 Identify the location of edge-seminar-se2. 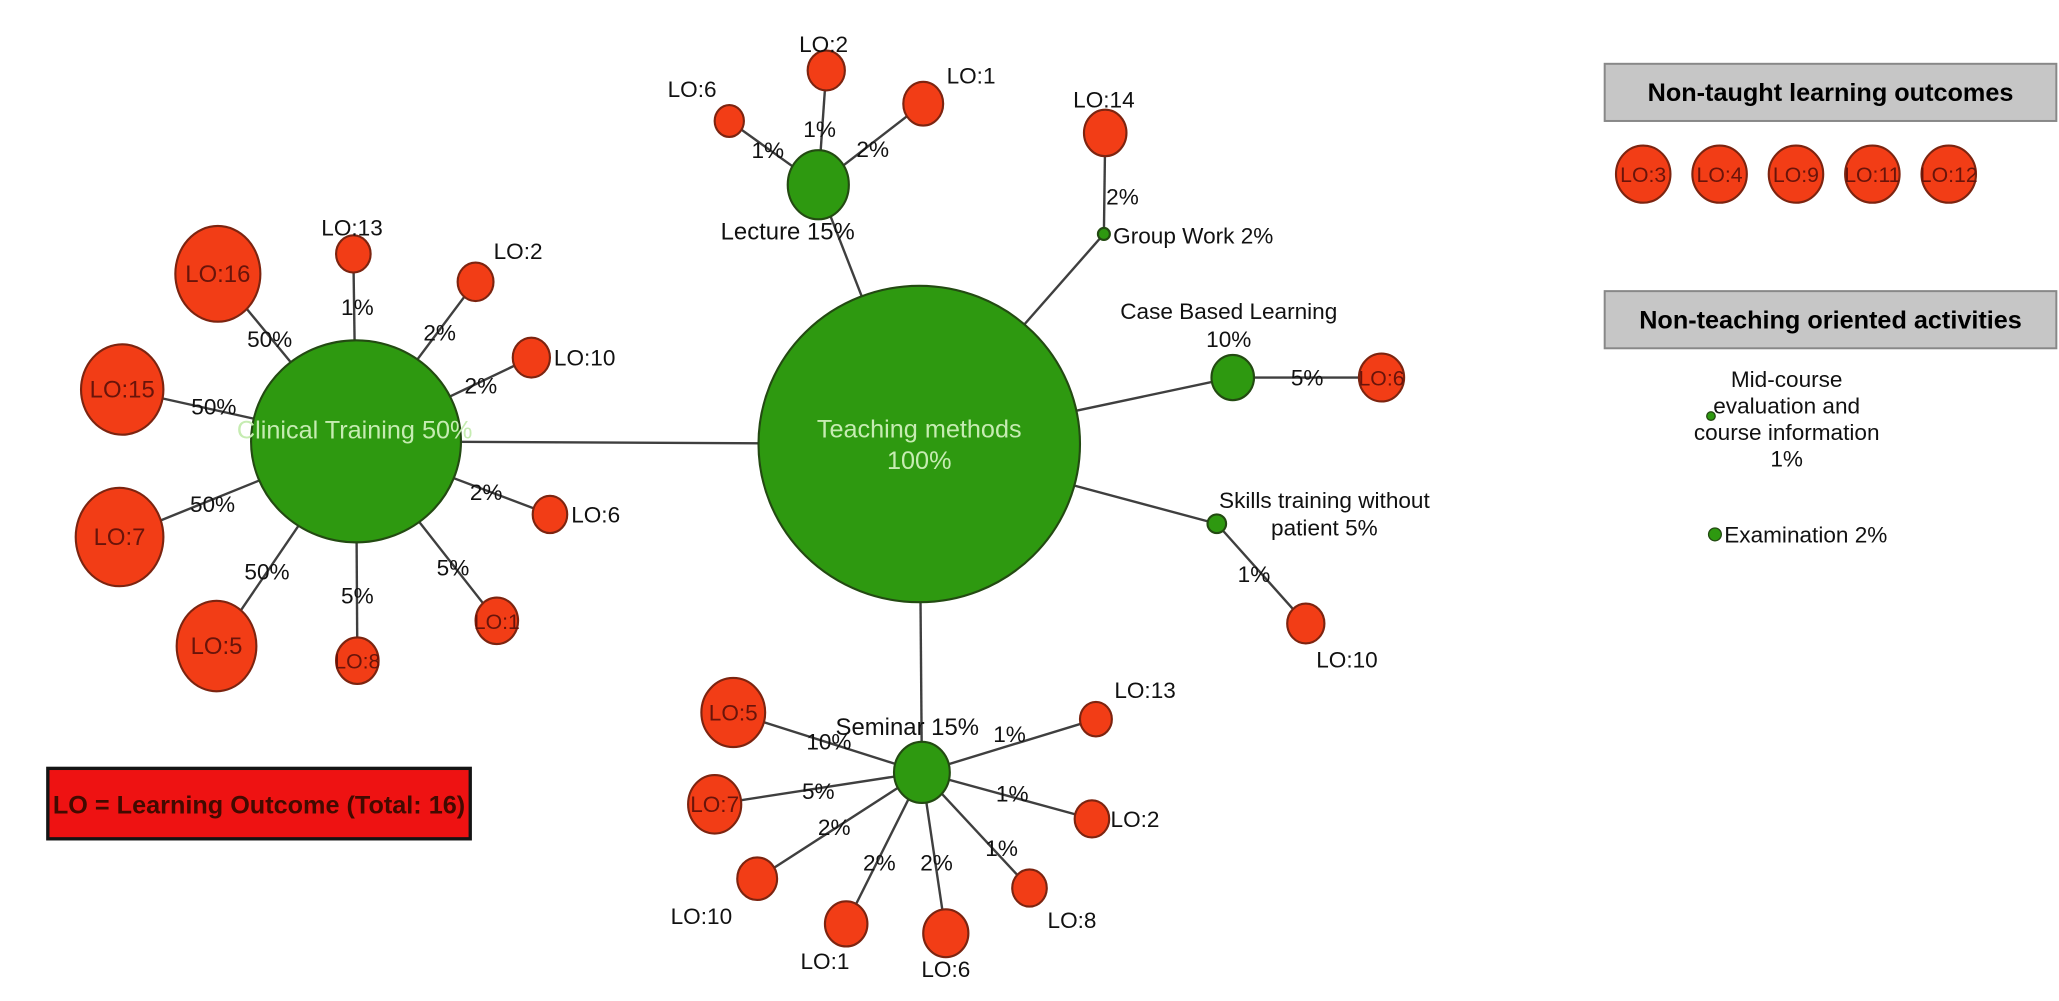
(1007, 796).